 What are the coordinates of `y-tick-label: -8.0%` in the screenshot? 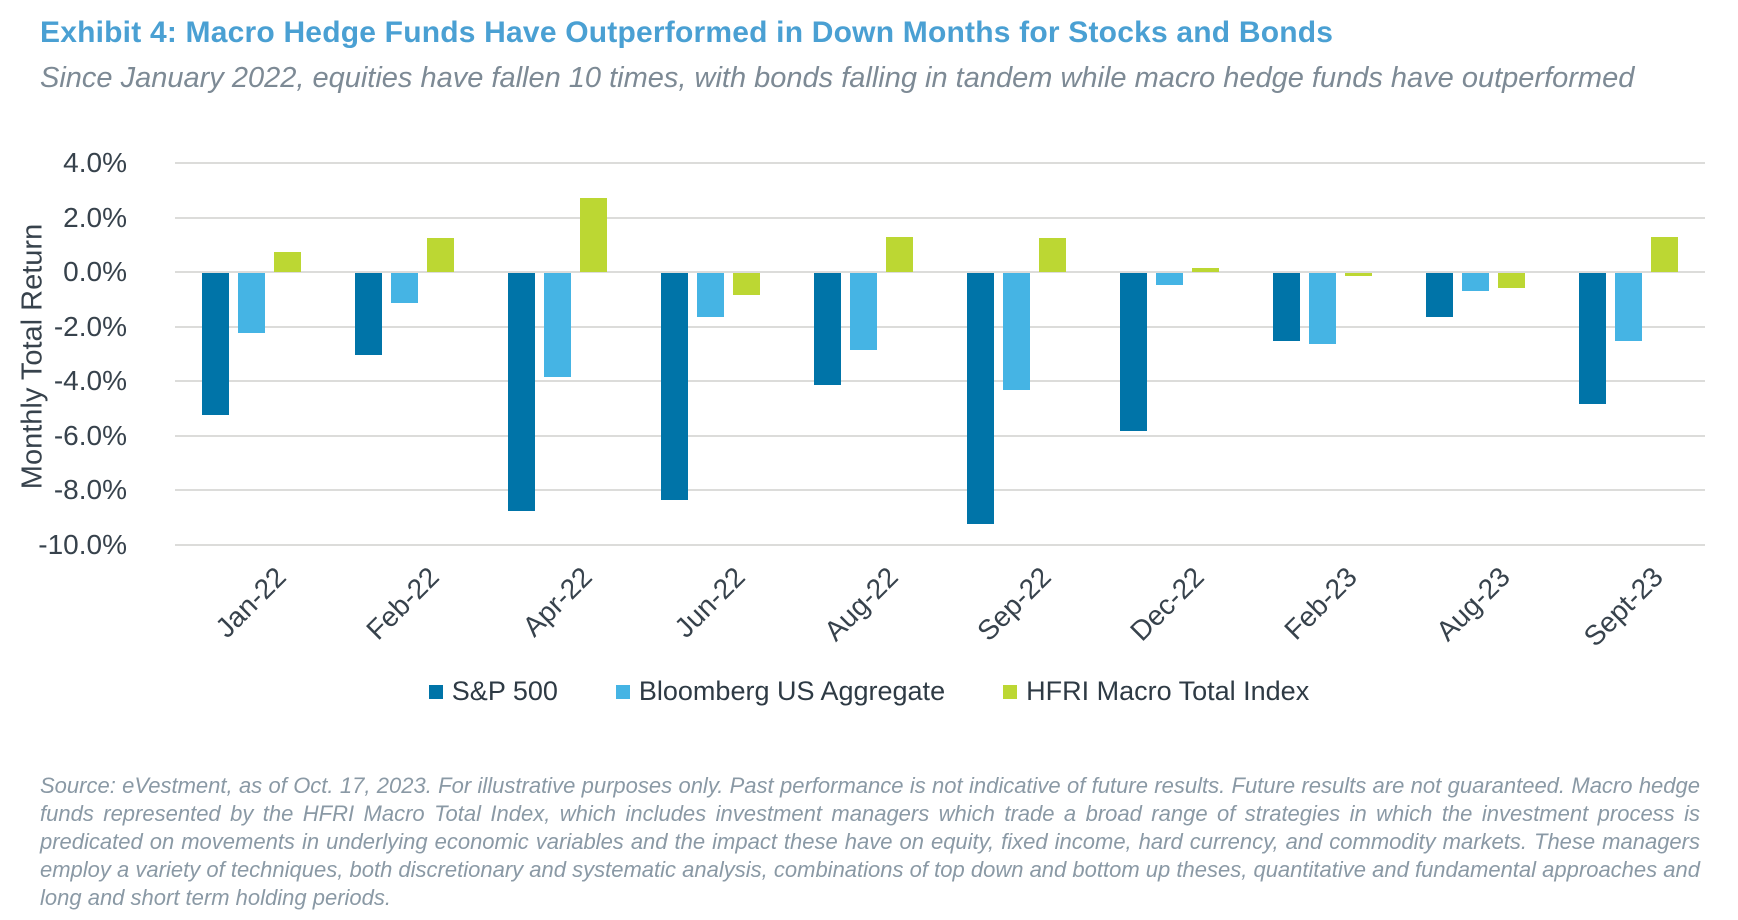 It's located at (90, 490).